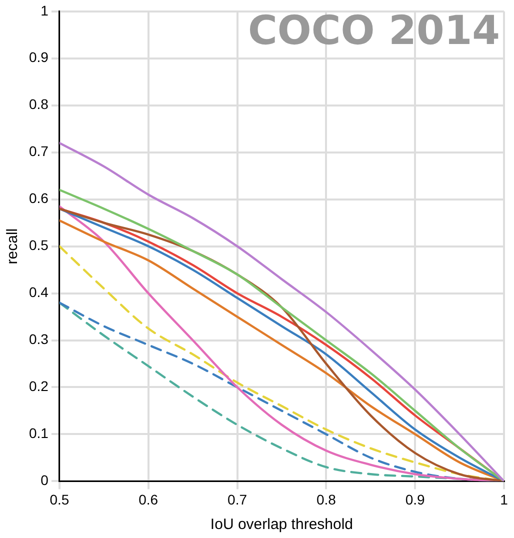  Describe the element at coordinates (44, 10) in the screenshot. I see `y-tick-label: 1` at that location.